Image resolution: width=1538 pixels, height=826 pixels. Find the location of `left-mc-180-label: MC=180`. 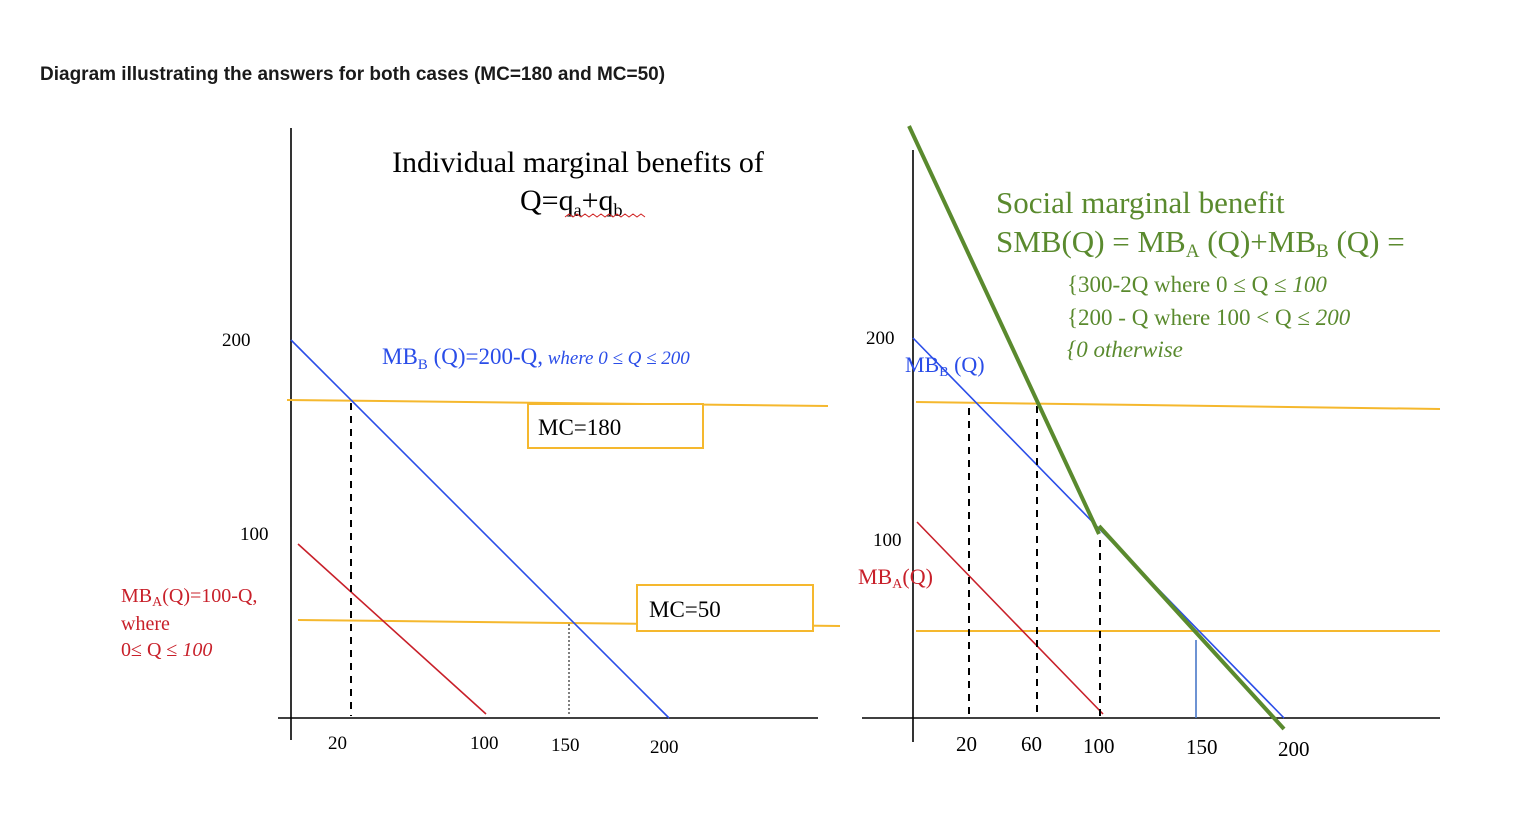

left-mc-180-label: MC=180 is located at coordinates (579, 427).